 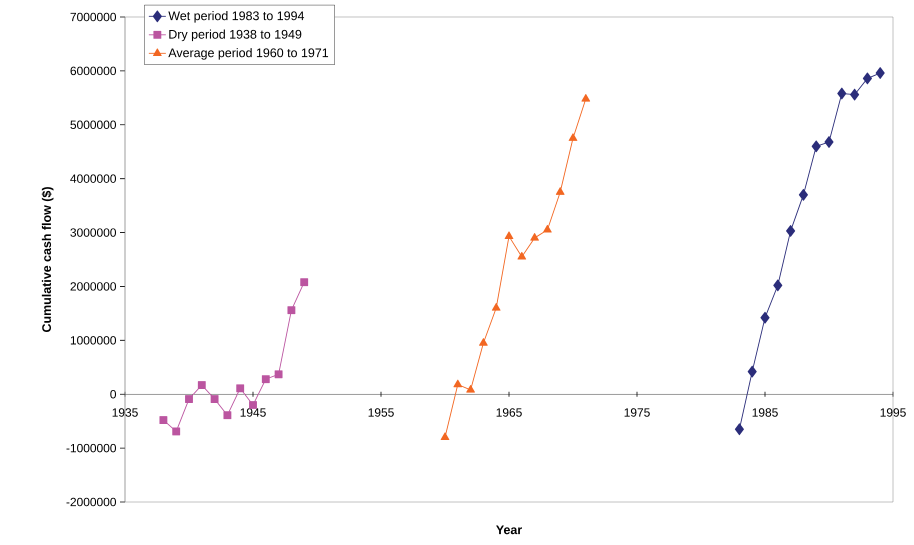 What do you see at coordinates (93, 71) in the screenshot?
I see `y-tick-label: 6000000` at bounding box center [93, 71].